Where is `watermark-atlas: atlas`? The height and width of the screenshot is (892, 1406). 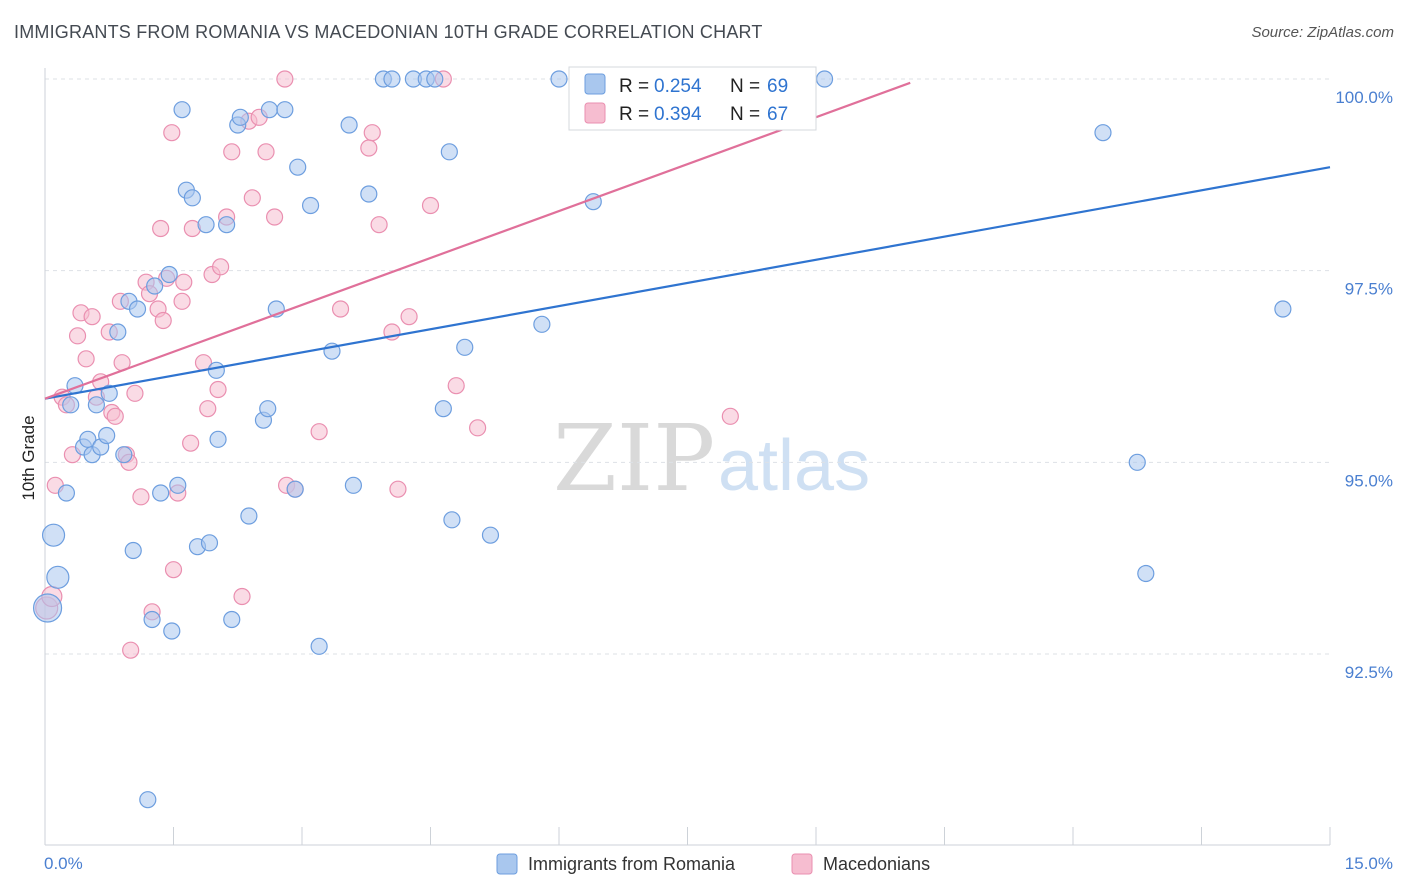
watermark-atlas: atlas is located at coordinates (794, 466).